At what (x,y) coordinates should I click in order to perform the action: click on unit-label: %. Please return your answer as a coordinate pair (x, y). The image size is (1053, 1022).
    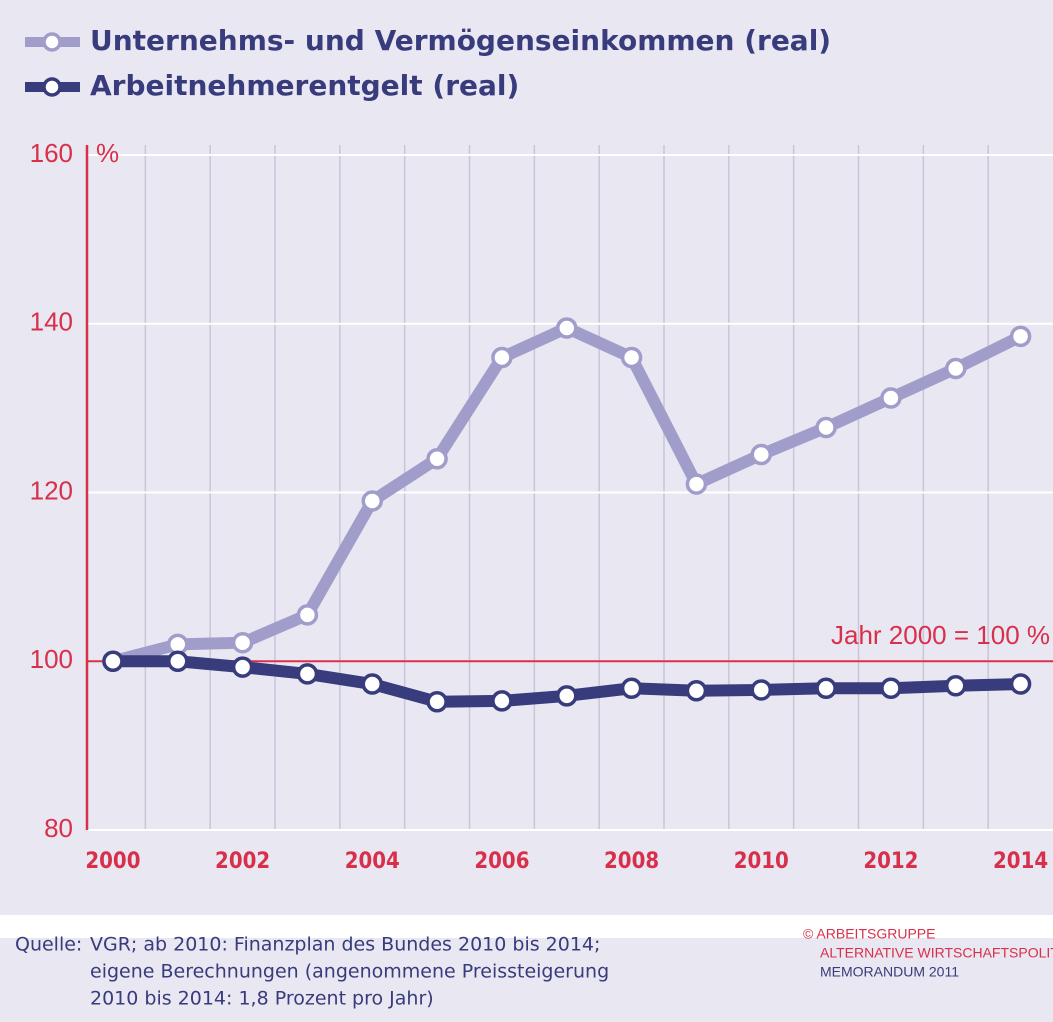
    Looking at the image, I should click on (107, 153).